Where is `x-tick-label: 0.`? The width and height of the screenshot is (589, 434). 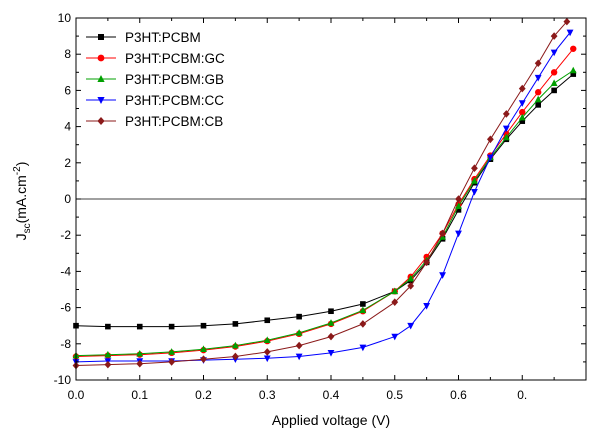 x-tick-label: 0. is located at coordinates (522, 395).